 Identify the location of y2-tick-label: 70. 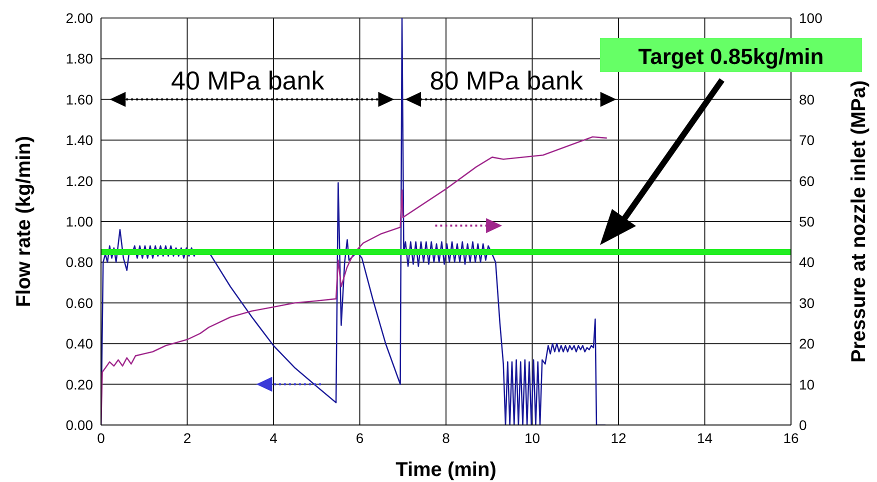
(807, 140).